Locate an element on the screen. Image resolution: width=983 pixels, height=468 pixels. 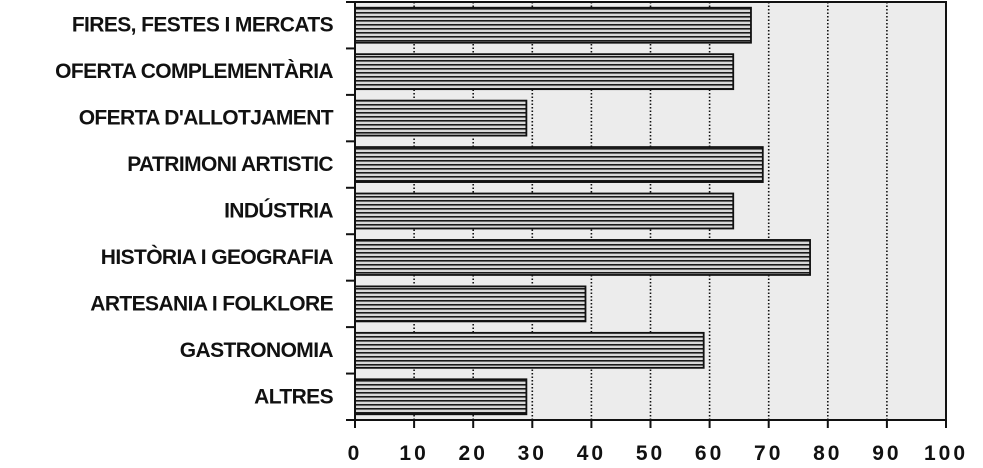
category-label: PATRIMONI ARTISTIC is located at coordinates (230, 164).